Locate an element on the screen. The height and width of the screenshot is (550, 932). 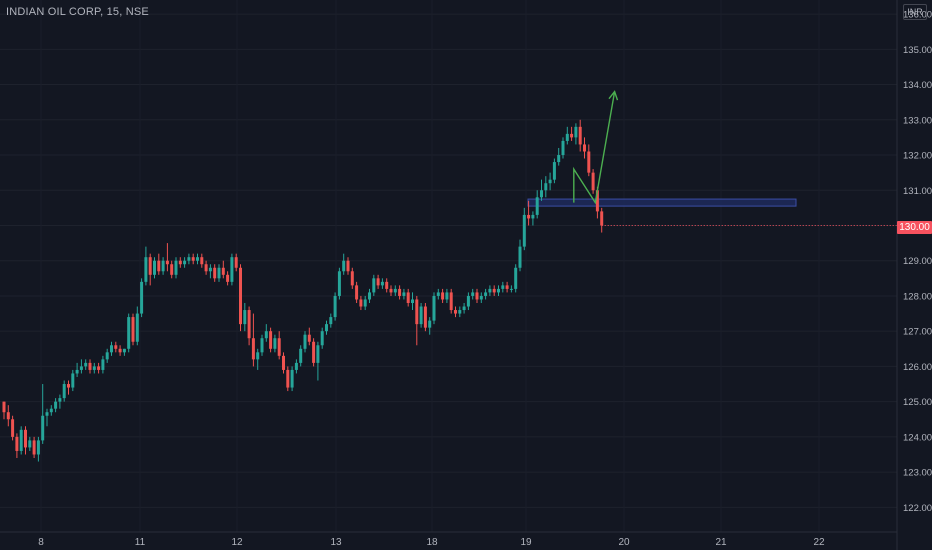
projection-arrow is located at coordinates (735, 158).